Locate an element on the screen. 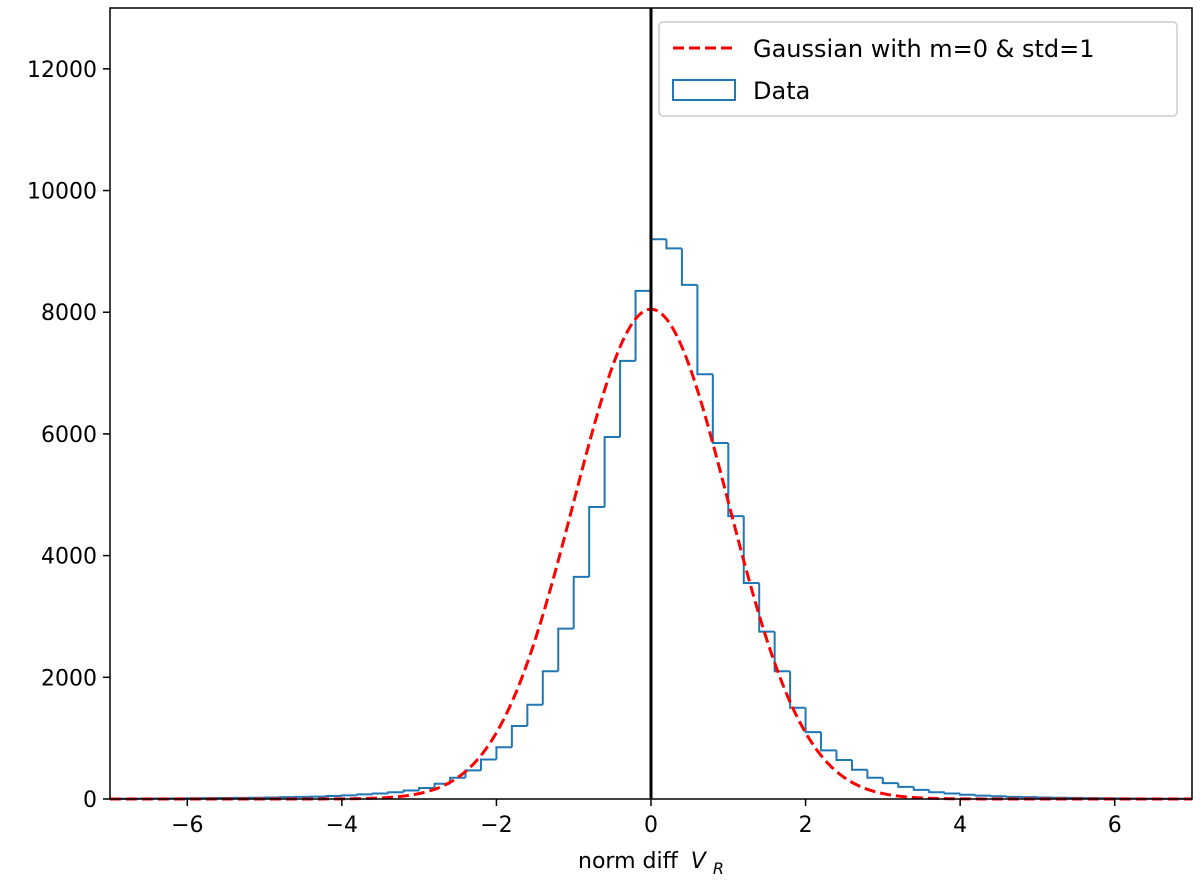 This screenshot has height=885, width=1200. x-tick-label: −4 is located at coordinates (342, 825).